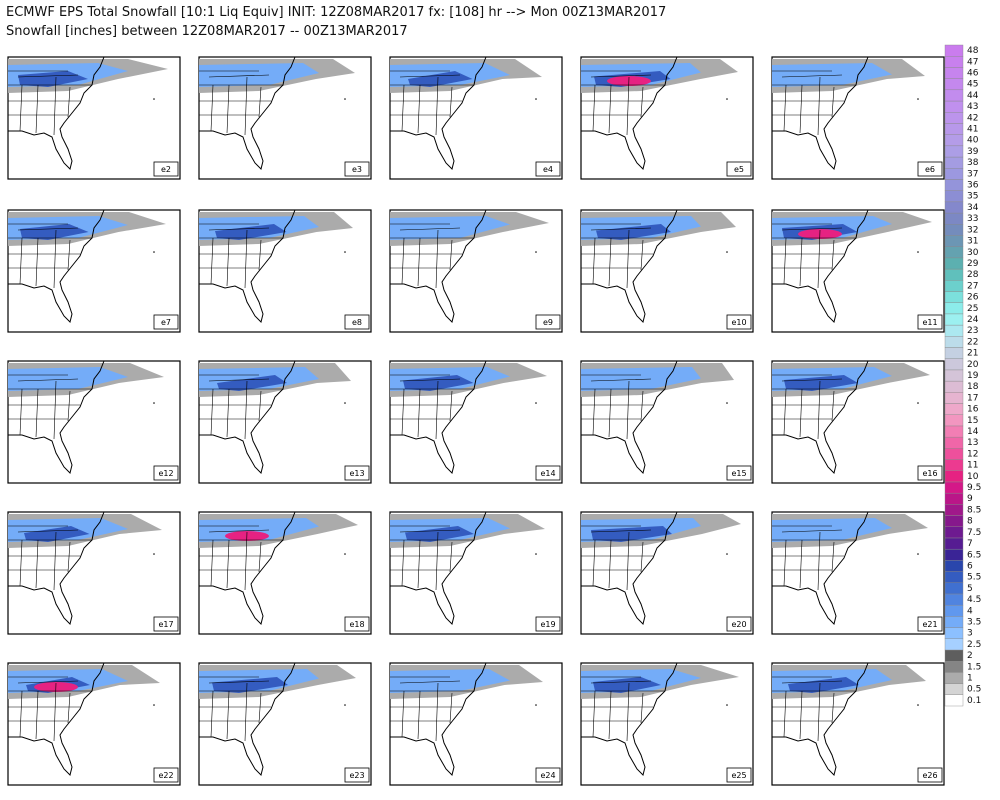 The height and width of the screenshot is (800, 1000). I want to click on map-panel: e15, so click(667, 422).